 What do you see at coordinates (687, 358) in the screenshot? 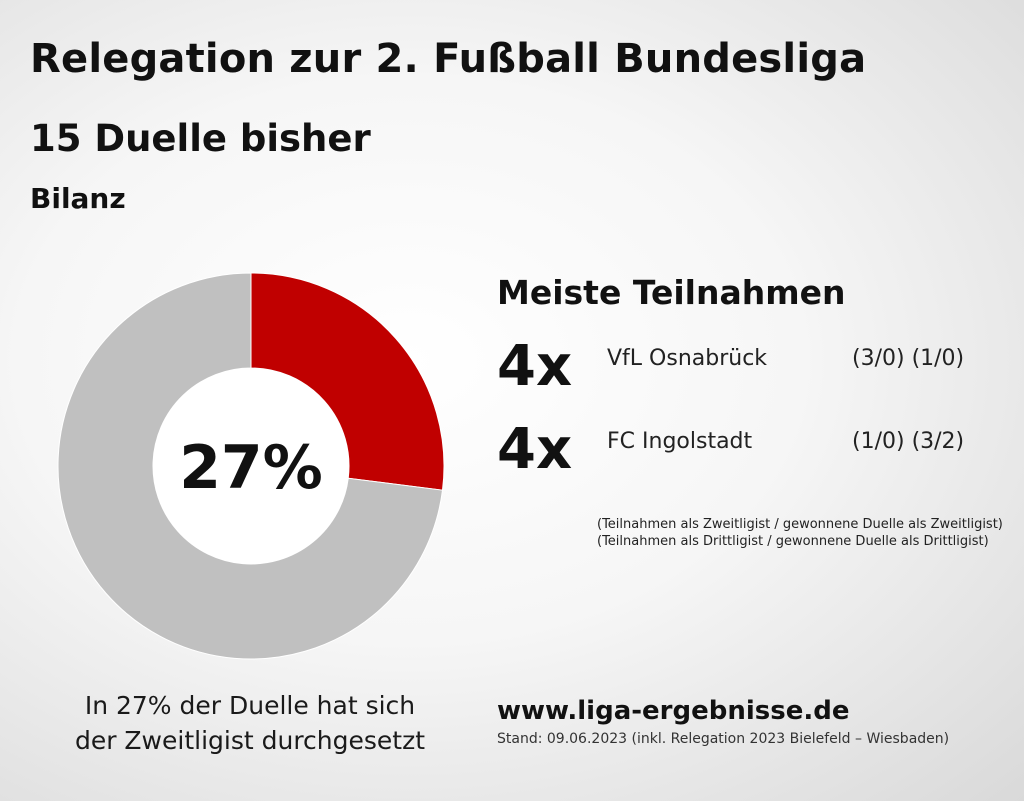
I see `ranking-team: VfL Osnabrück` at bounding box center [687, 358].